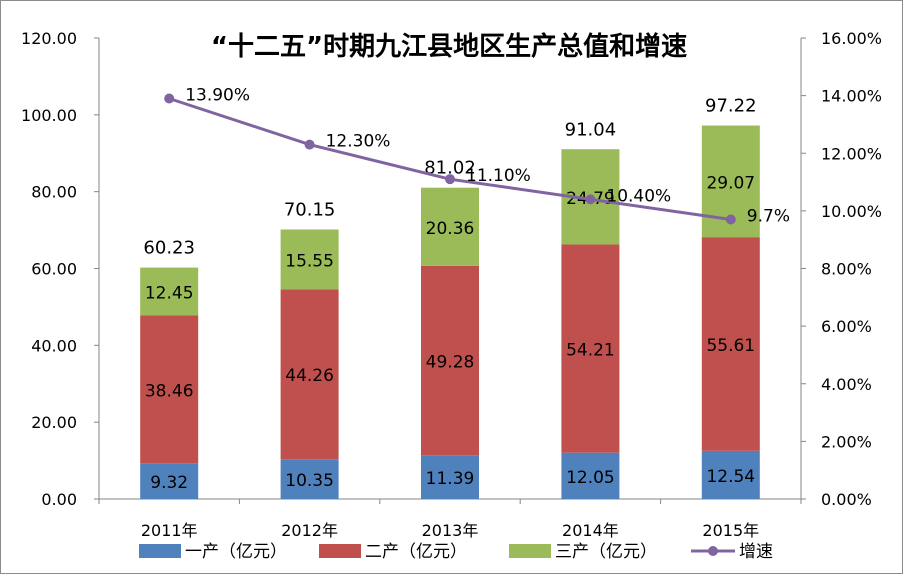  I want to click on bar-value-label: 12.05, so click(590, 478).